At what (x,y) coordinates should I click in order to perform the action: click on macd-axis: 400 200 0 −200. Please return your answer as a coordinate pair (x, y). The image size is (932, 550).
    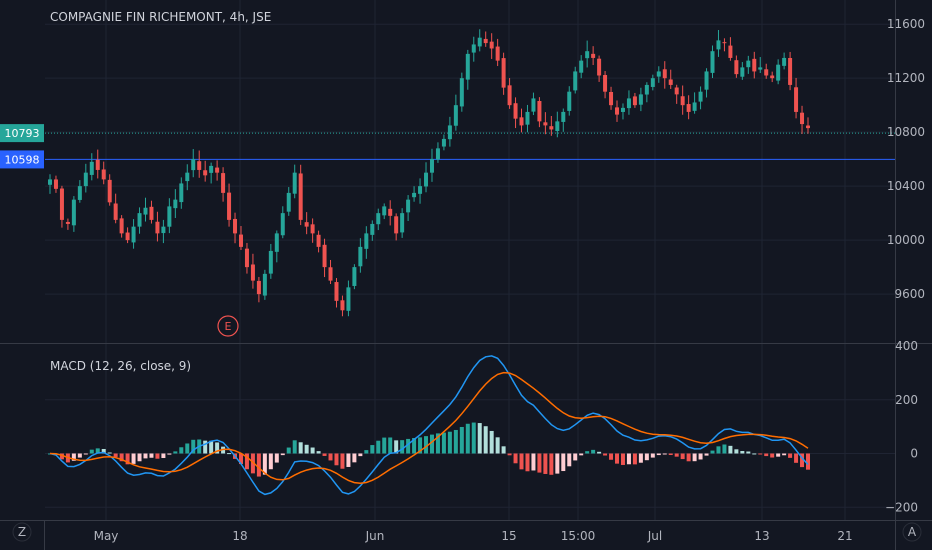
    Looking at the image, I should click on (901, 426).